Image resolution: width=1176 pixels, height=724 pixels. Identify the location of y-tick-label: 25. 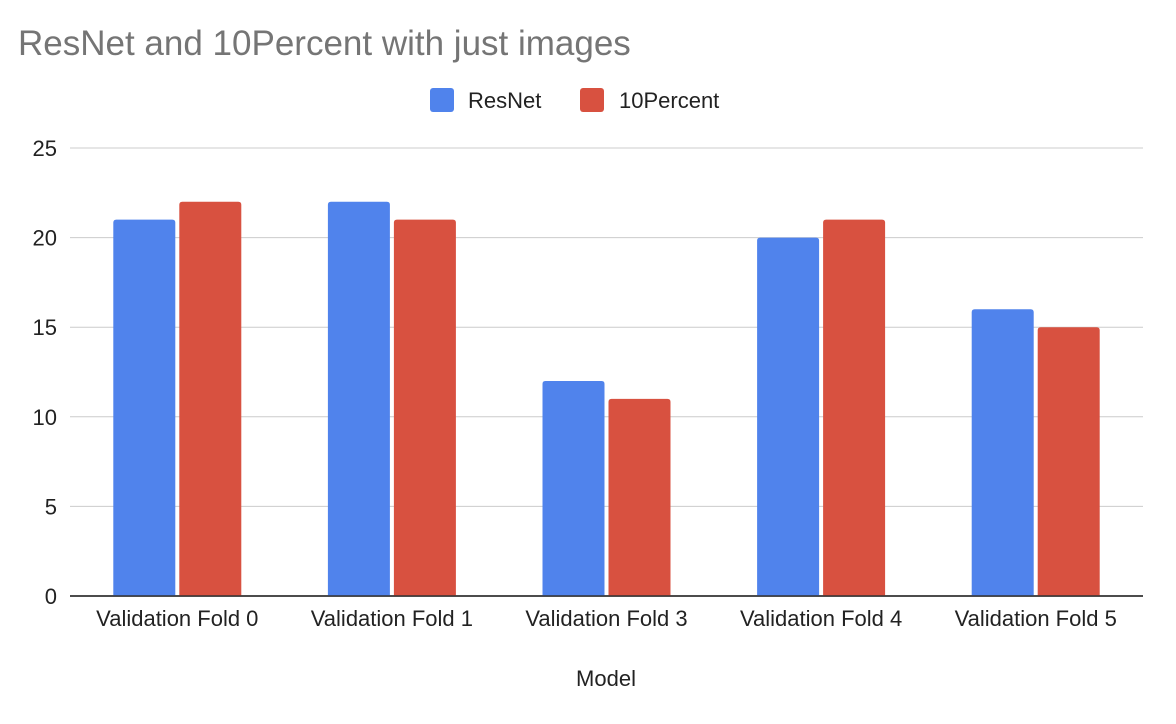
(45, 148).